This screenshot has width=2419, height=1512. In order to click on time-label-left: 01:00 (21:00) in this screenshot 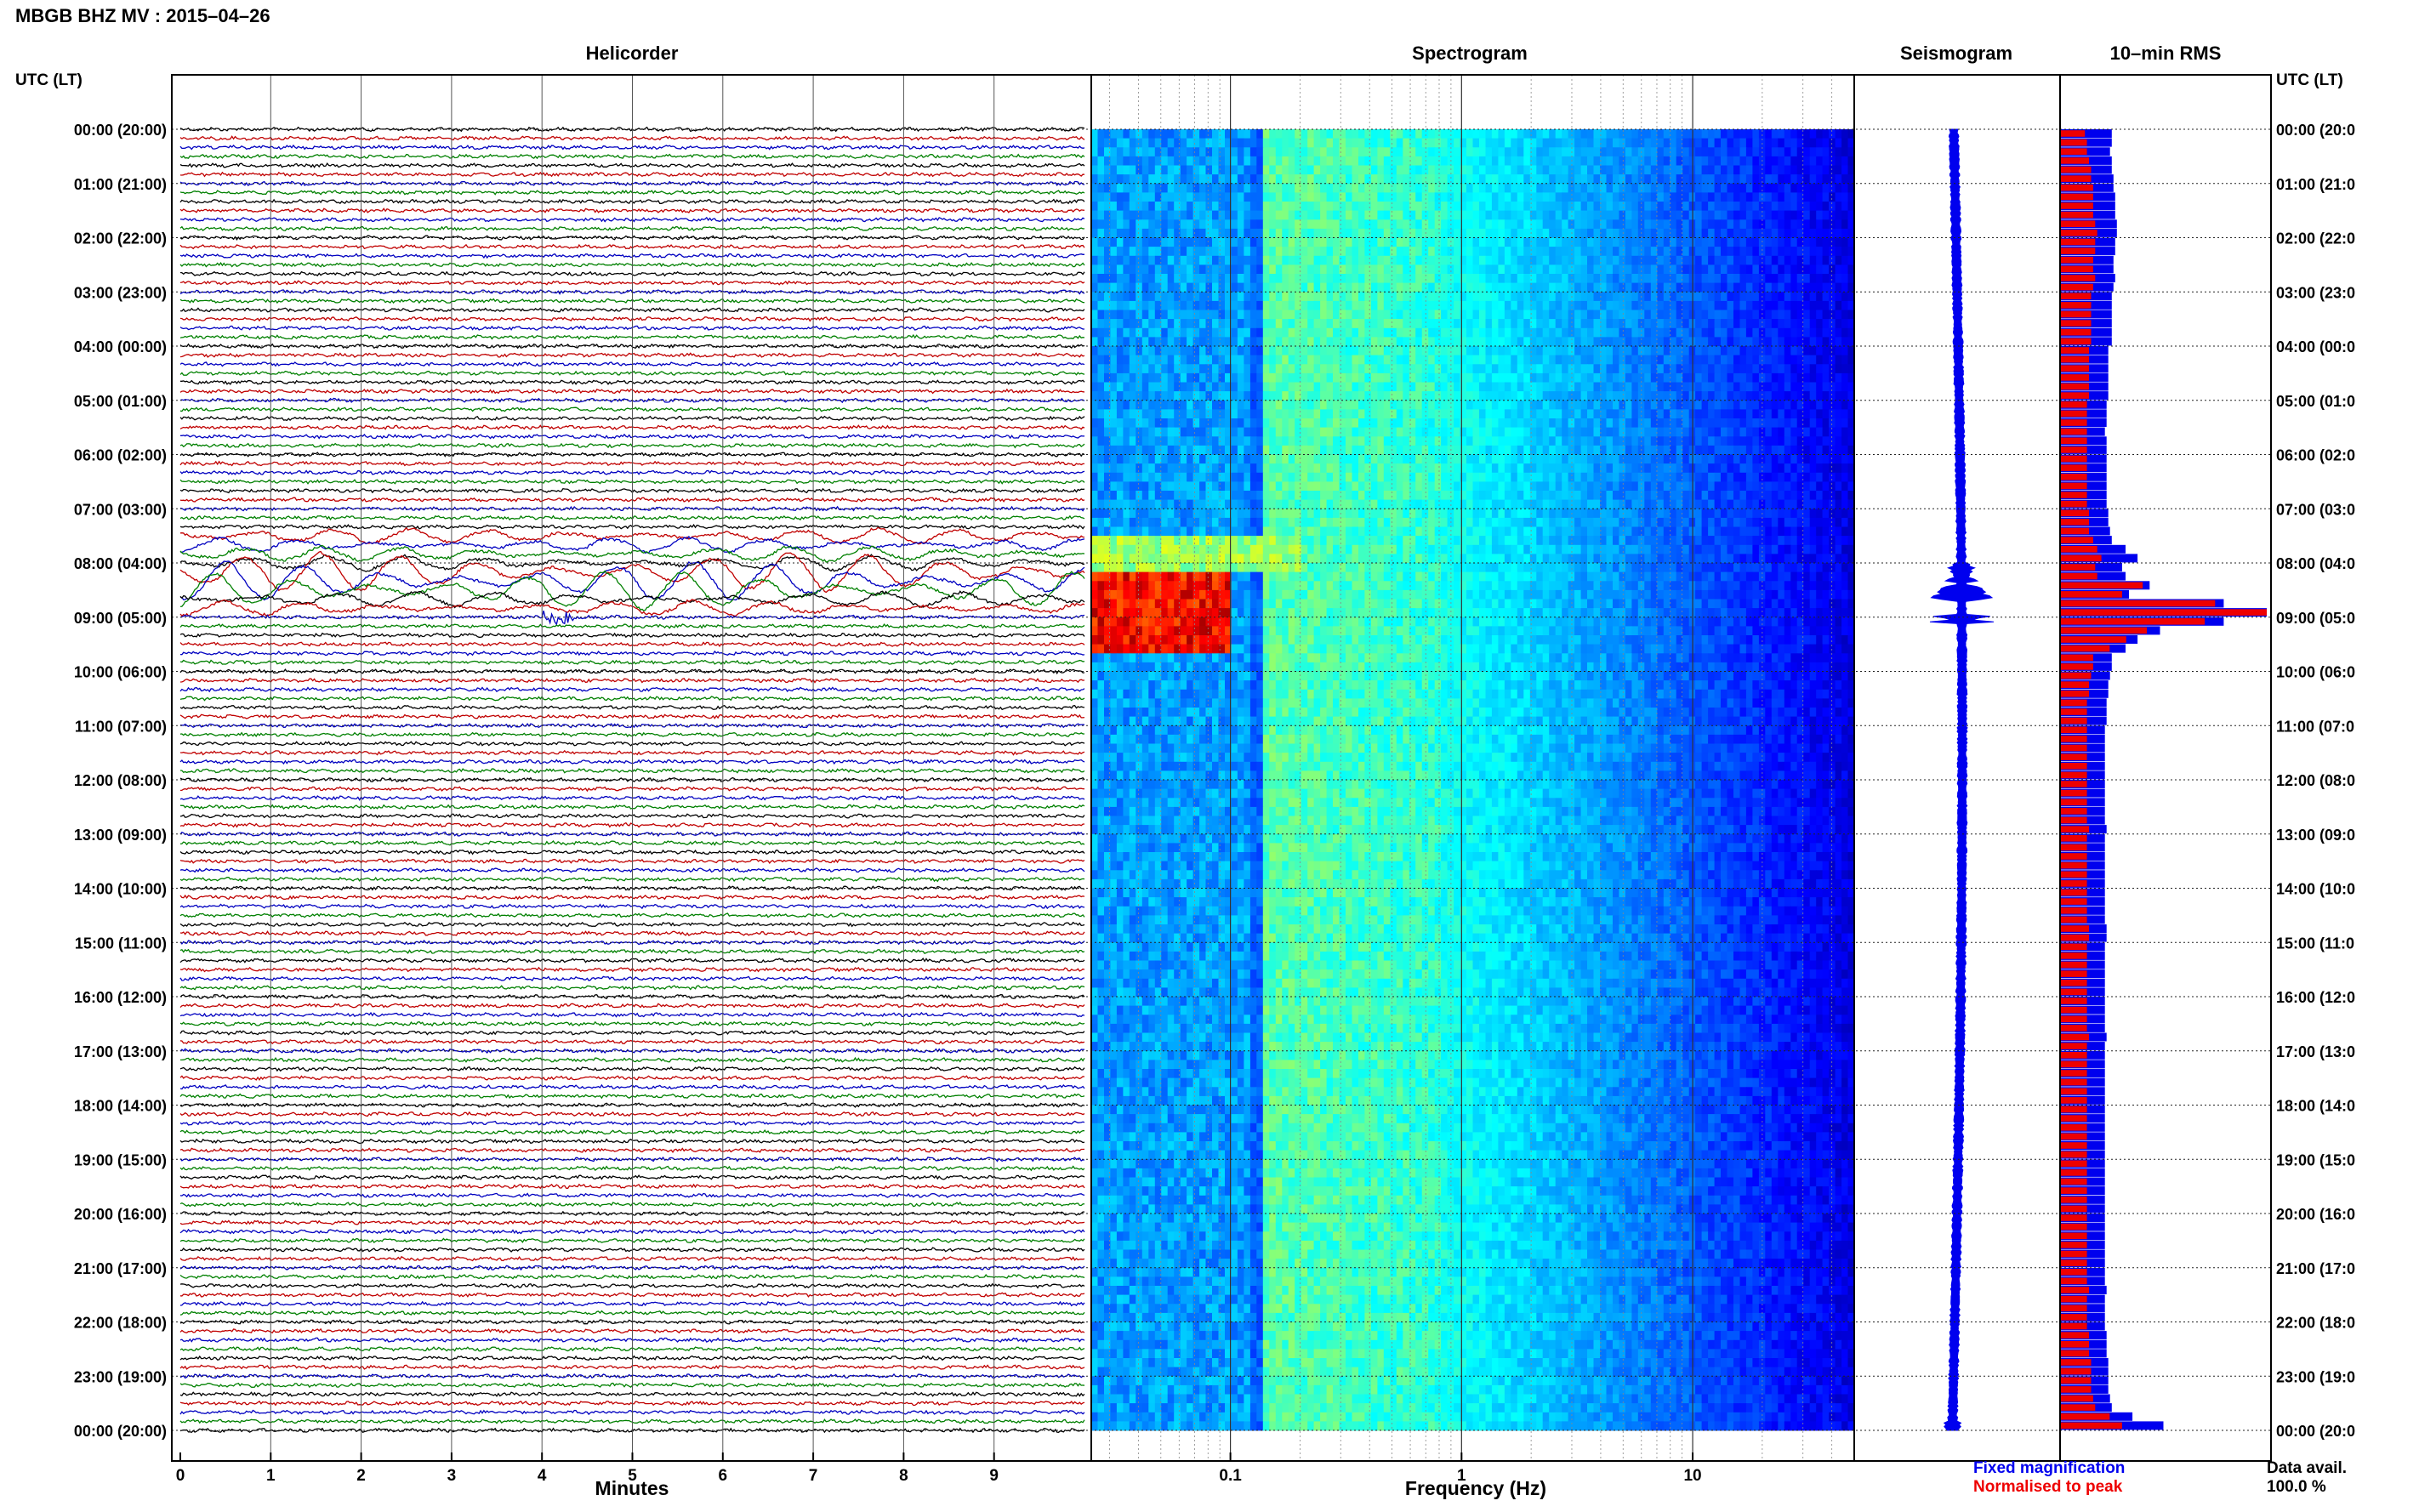, I will do `click(120, 184)`.